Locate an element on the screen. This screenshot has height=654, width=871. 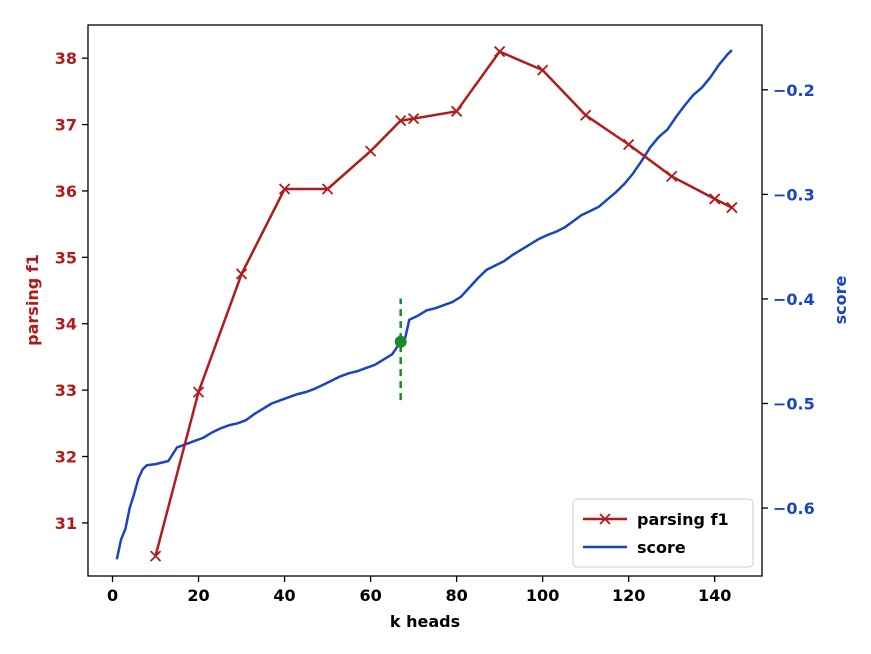
right-y-tick-label: −0.4 is located at coordinates (794, 299).